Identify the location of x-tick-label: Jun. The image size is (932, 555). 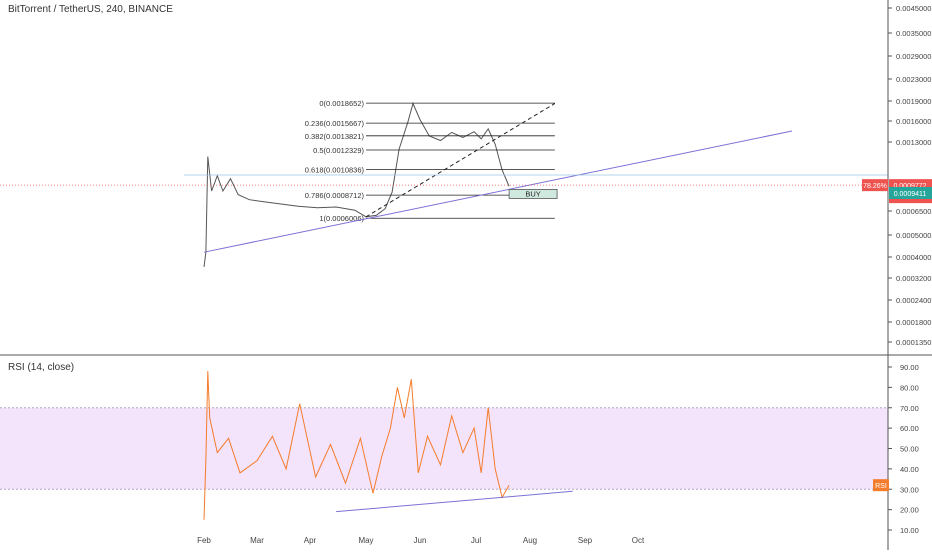
(420, 540).